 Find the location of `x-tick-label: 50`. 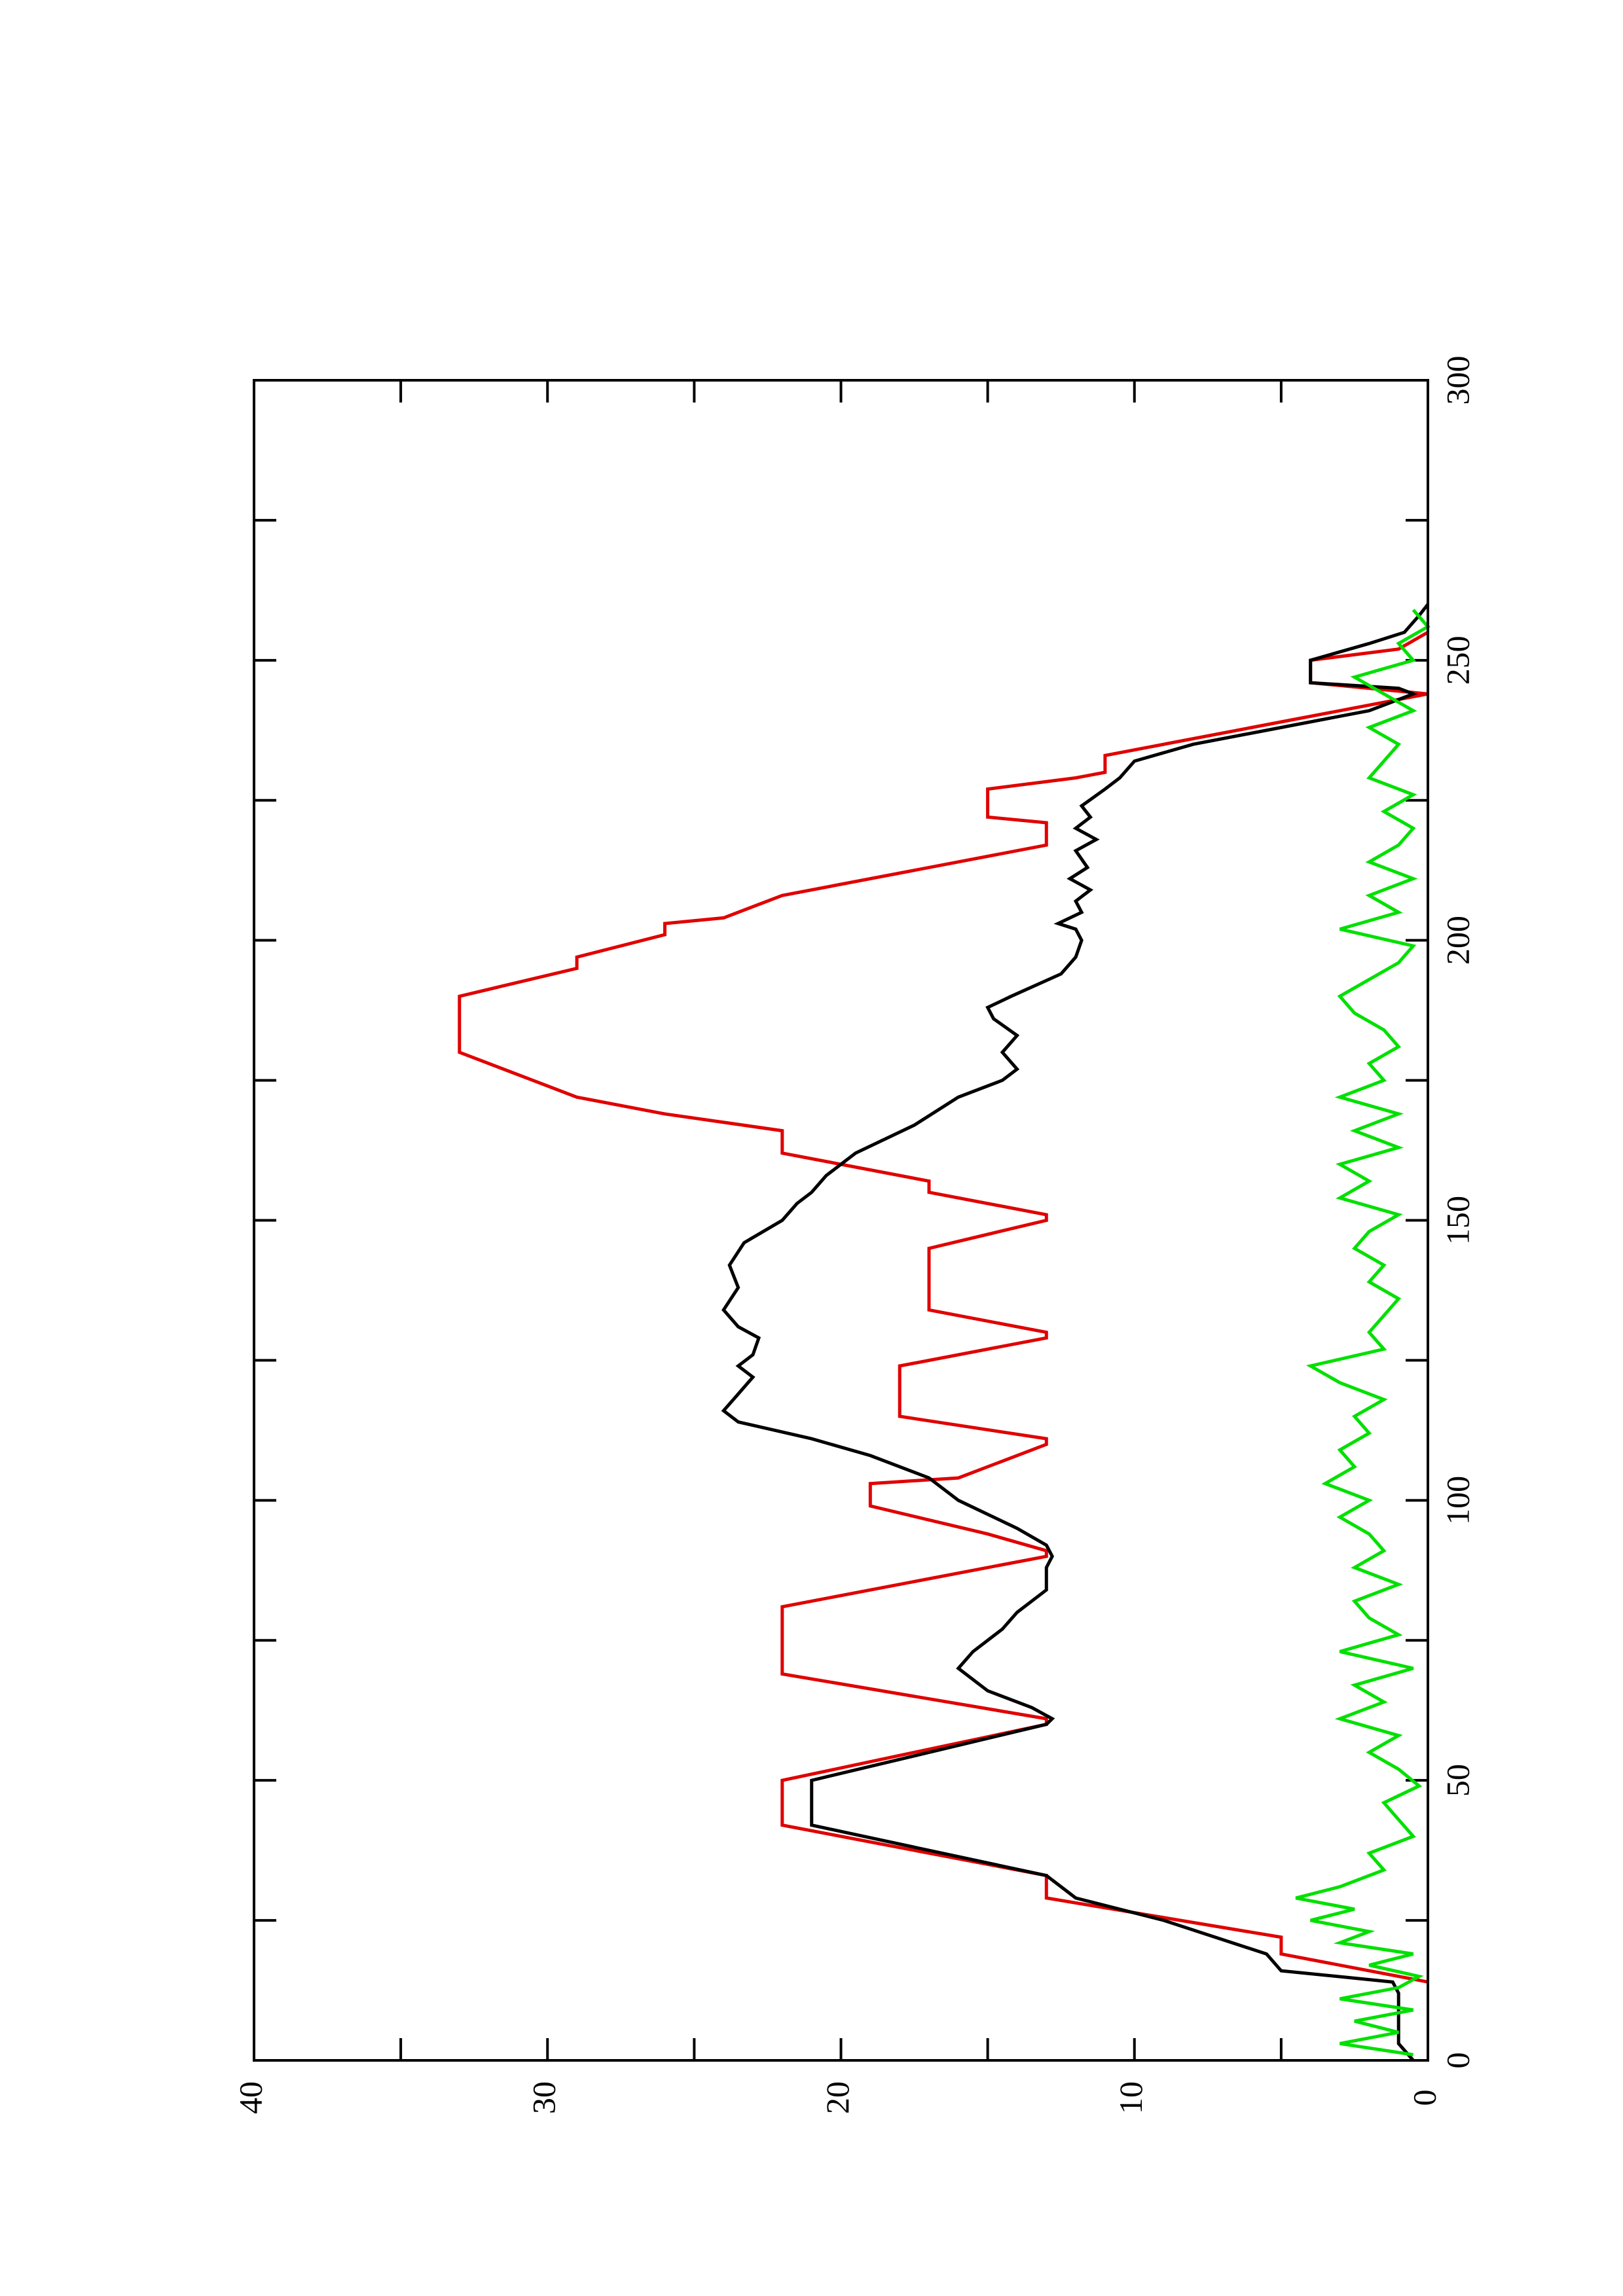

x-tick-label: 50 is located at coordinates (1457, 1781).